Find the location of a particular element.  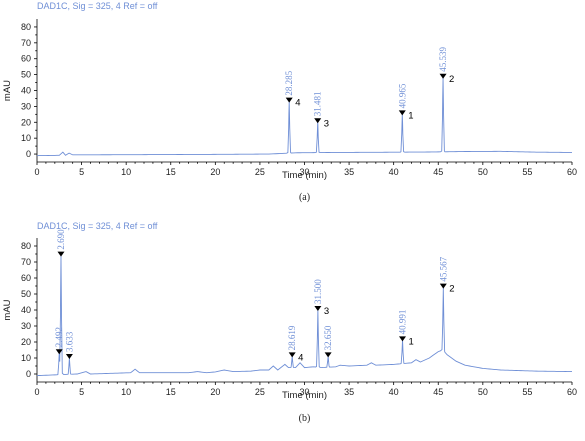

retention-time-label: 40.991 is located at coordinates (403, 322).